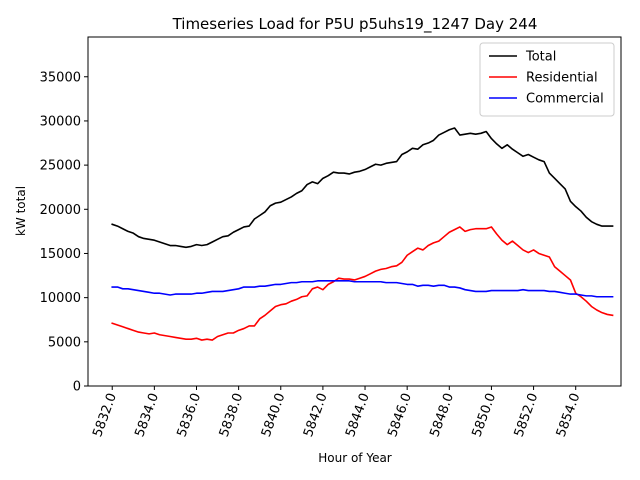 The height and width of the screenshot is (480, 640). Describe the element at coordinates (442, 415) in the screenshot. I see `x-tick-label: 5848.0` at that location.